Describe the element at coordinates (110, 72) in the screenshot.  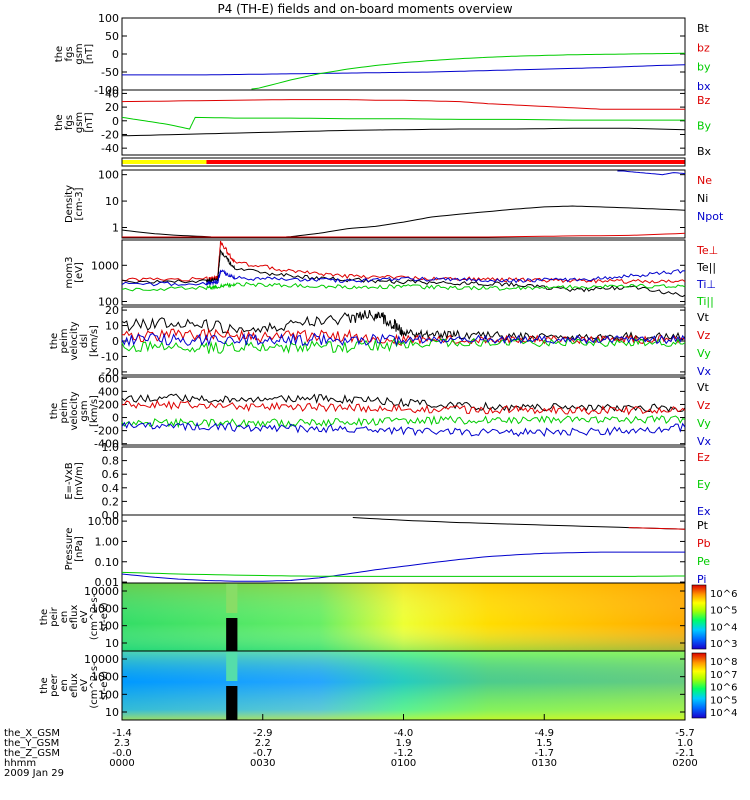
I see `y-tick-label: -50` at that location.